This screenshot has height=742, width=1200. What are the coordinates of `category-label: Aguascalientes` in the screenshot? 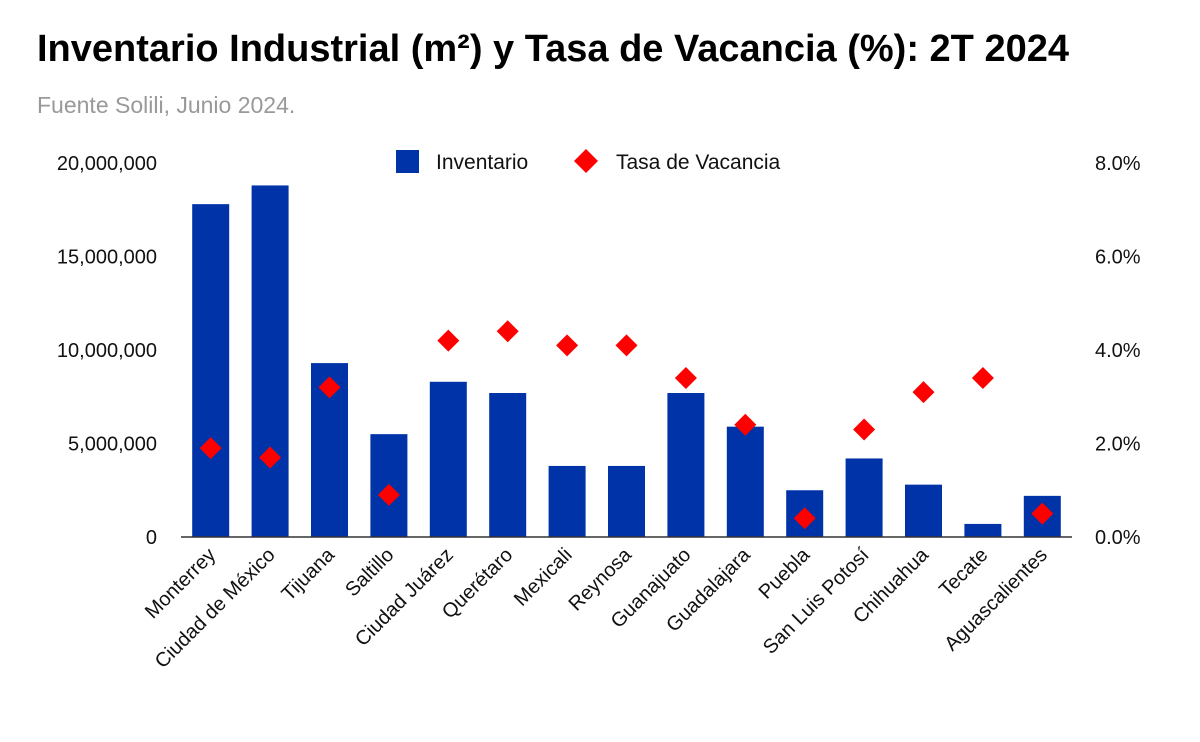 It's located at (995, 599).